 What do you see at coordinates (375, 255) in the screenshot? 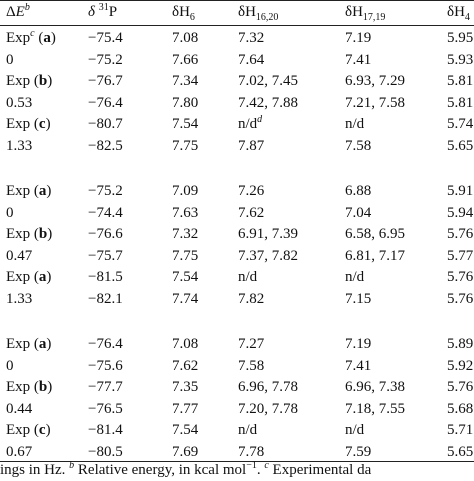
I see `table-cell: 6.81, 7.17` at bounding box center [375, 255].